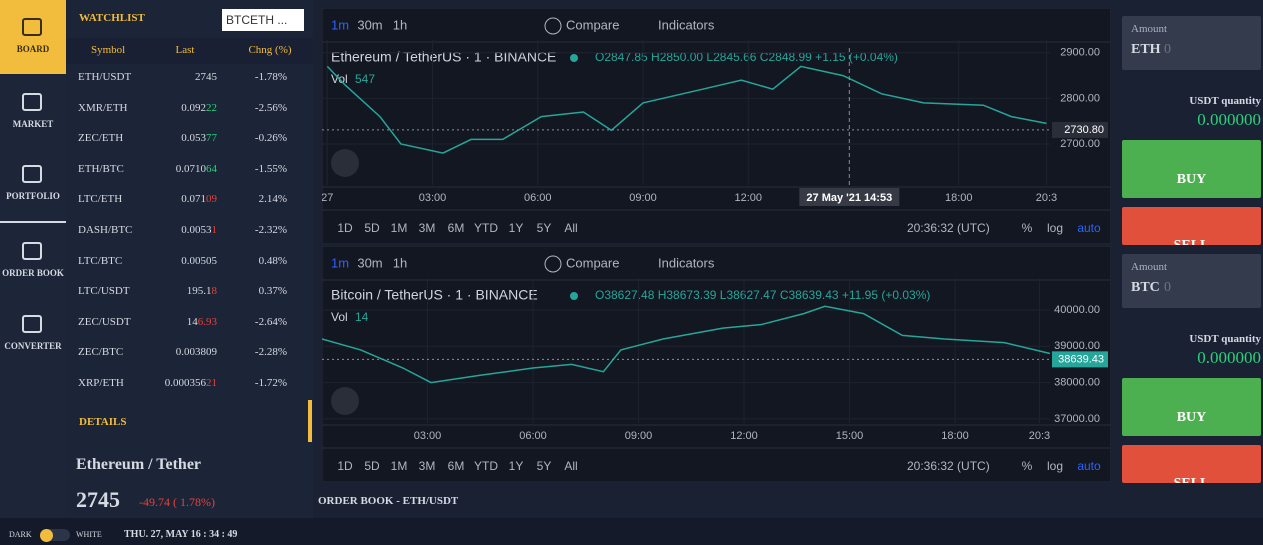  I want to click on amount-label: Amount, so click(1149, 29).